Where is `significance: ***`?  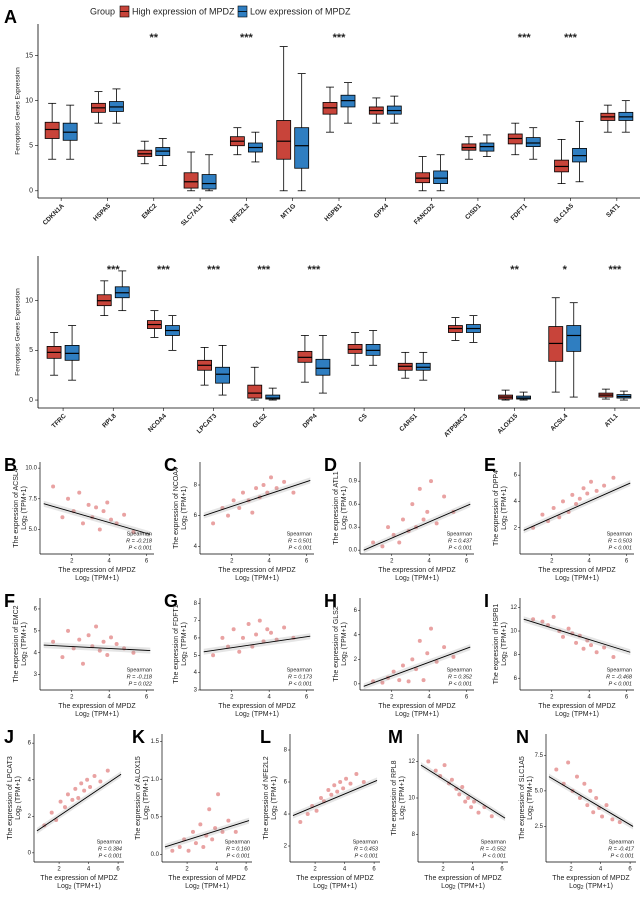
significance: *** is located at coordinates (264, 270).